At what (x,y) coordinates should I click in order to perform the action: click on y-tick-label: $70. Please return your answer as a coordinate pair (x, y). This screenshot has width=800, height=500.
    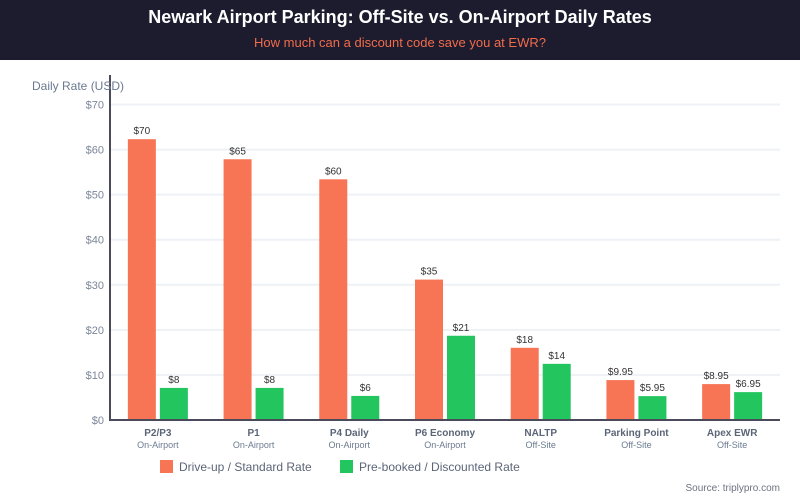
    Looking at the image, I should click on (95, 106).